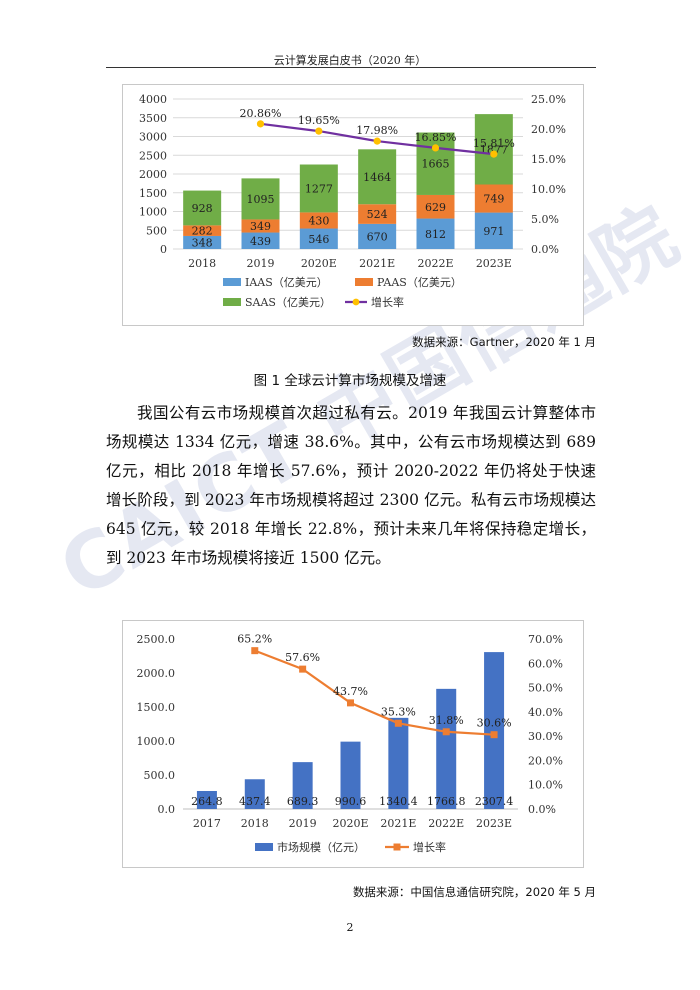 This screenshot has height=990, width=700. I want to click on growth-rate-label: 16.85%, so click(436, 137).